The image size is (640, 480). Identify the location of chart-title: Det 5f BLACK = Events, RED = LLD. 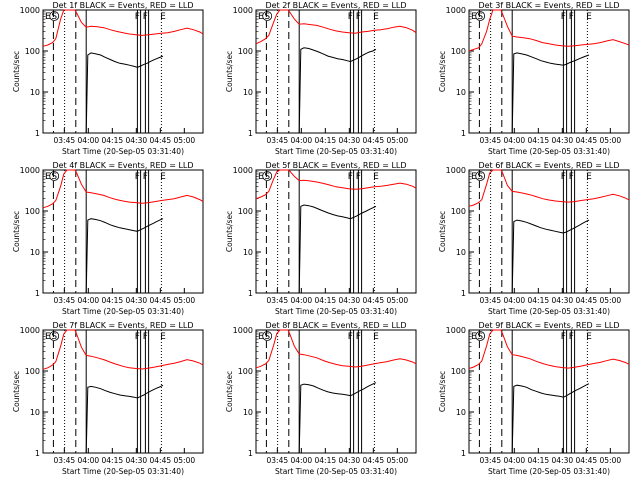
(335, 165).